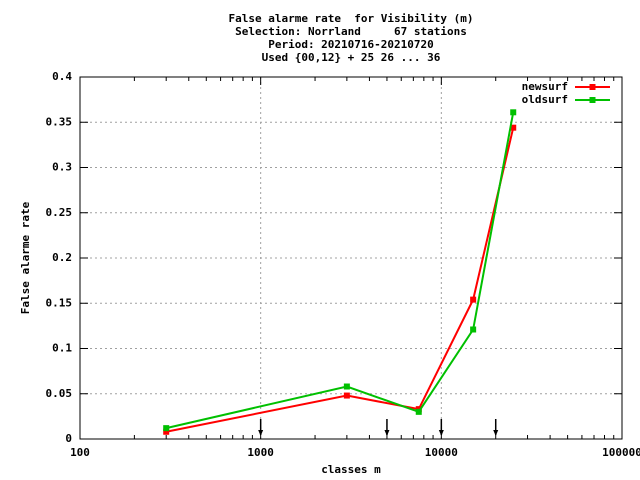 This screenshot has width=640, height=480. What do you see at coordinates (59, 302) in the screenshot?
I see `y-tick-label: 0.15` at bounding box center [59, 302].